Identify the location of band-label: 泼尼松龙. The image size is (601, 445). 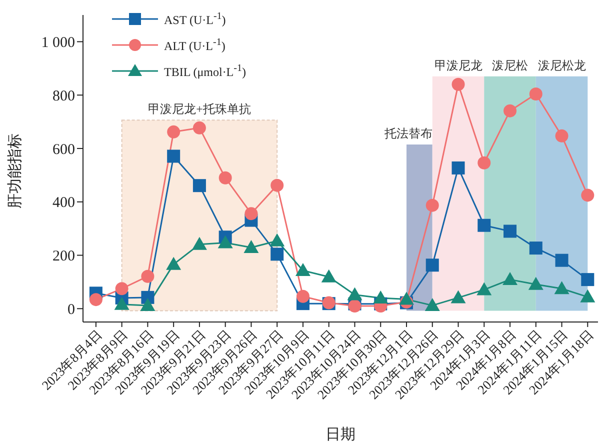
(562, 65).